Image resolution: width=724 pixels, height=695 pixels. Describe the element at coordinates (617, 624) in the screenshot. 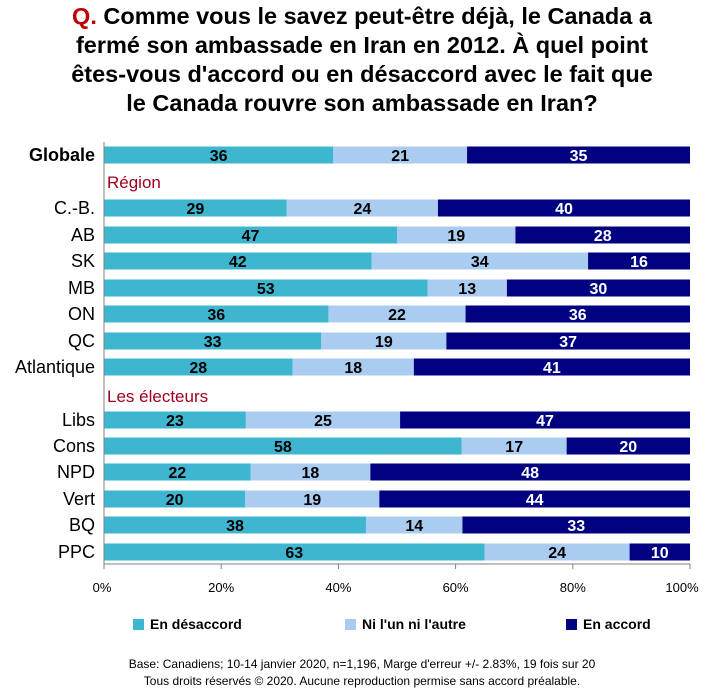

I see `legend-label: En accord` at that location.